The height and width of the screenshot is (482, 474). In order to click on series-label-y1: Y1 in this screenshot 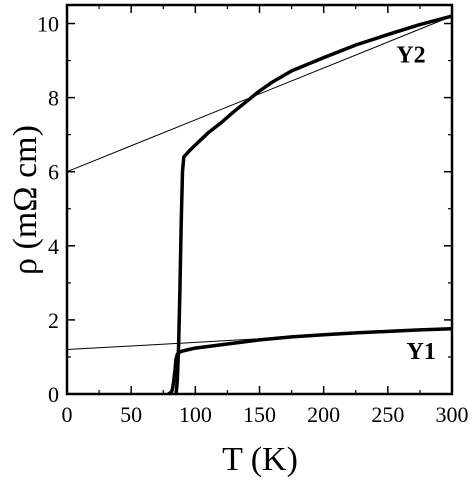, I will do `click(421, 352)`.